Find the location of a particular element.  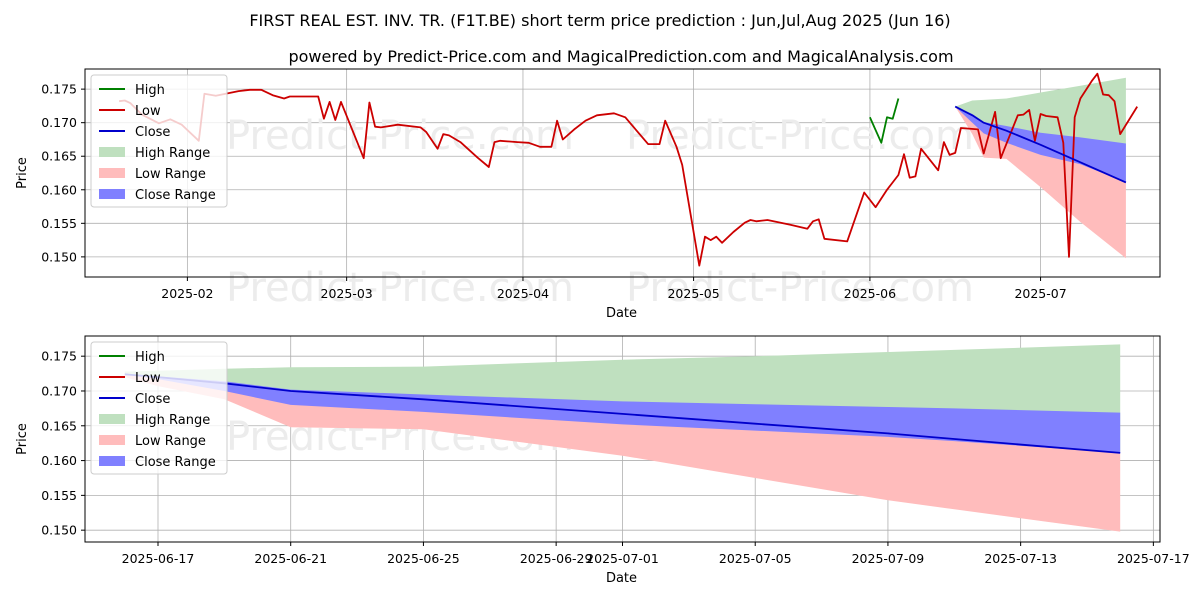

x-tick-label: 2025-06 is located at coordinates (870, 293).